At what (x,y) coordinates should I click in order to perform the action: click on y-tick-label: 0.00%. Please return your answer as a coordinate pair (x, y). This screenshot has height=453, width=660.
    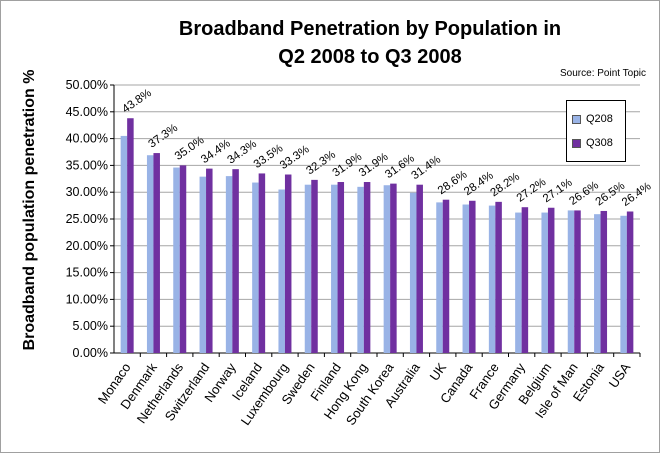
    Looking at the image, I should click on (90, 353).